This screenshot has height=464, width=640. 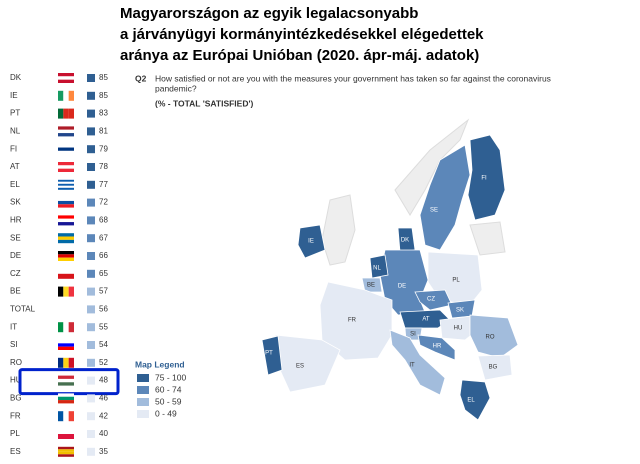 What do you see at coordinates (103, 451) in the screenshot?
I see `value-label: 35` at bounding box center [103, 451].